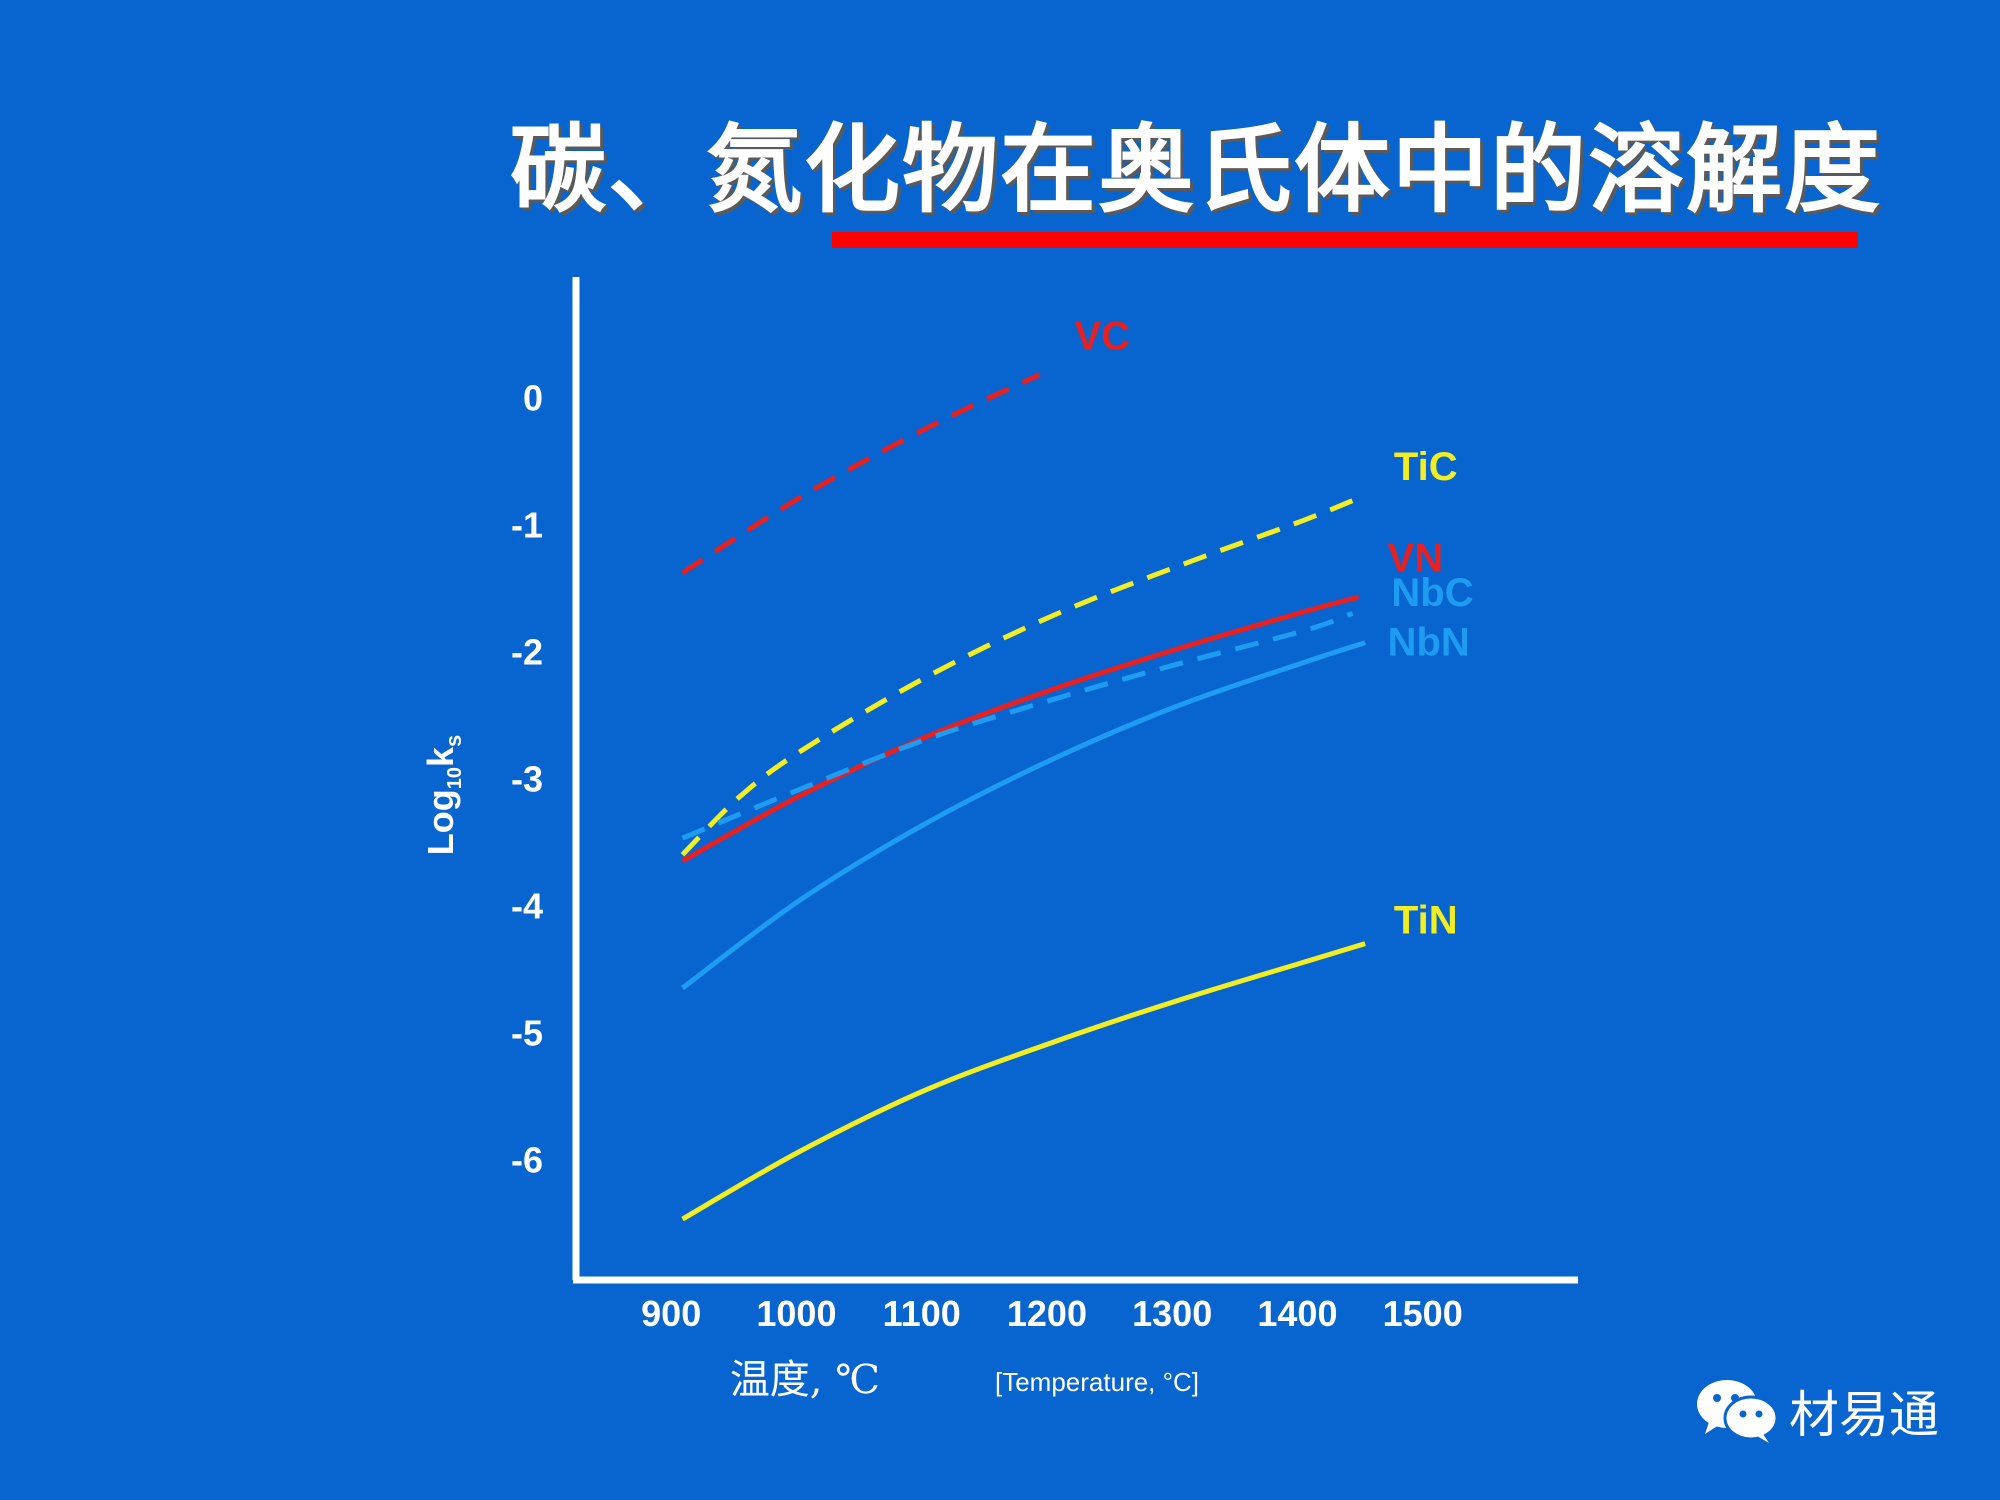 The width and height of the screenshot is (2000, 1500). What do you see at coordinates (1416, 559) in the screenshot?
I see `series-label-vn: VN` at bounding box center [1416, 559].